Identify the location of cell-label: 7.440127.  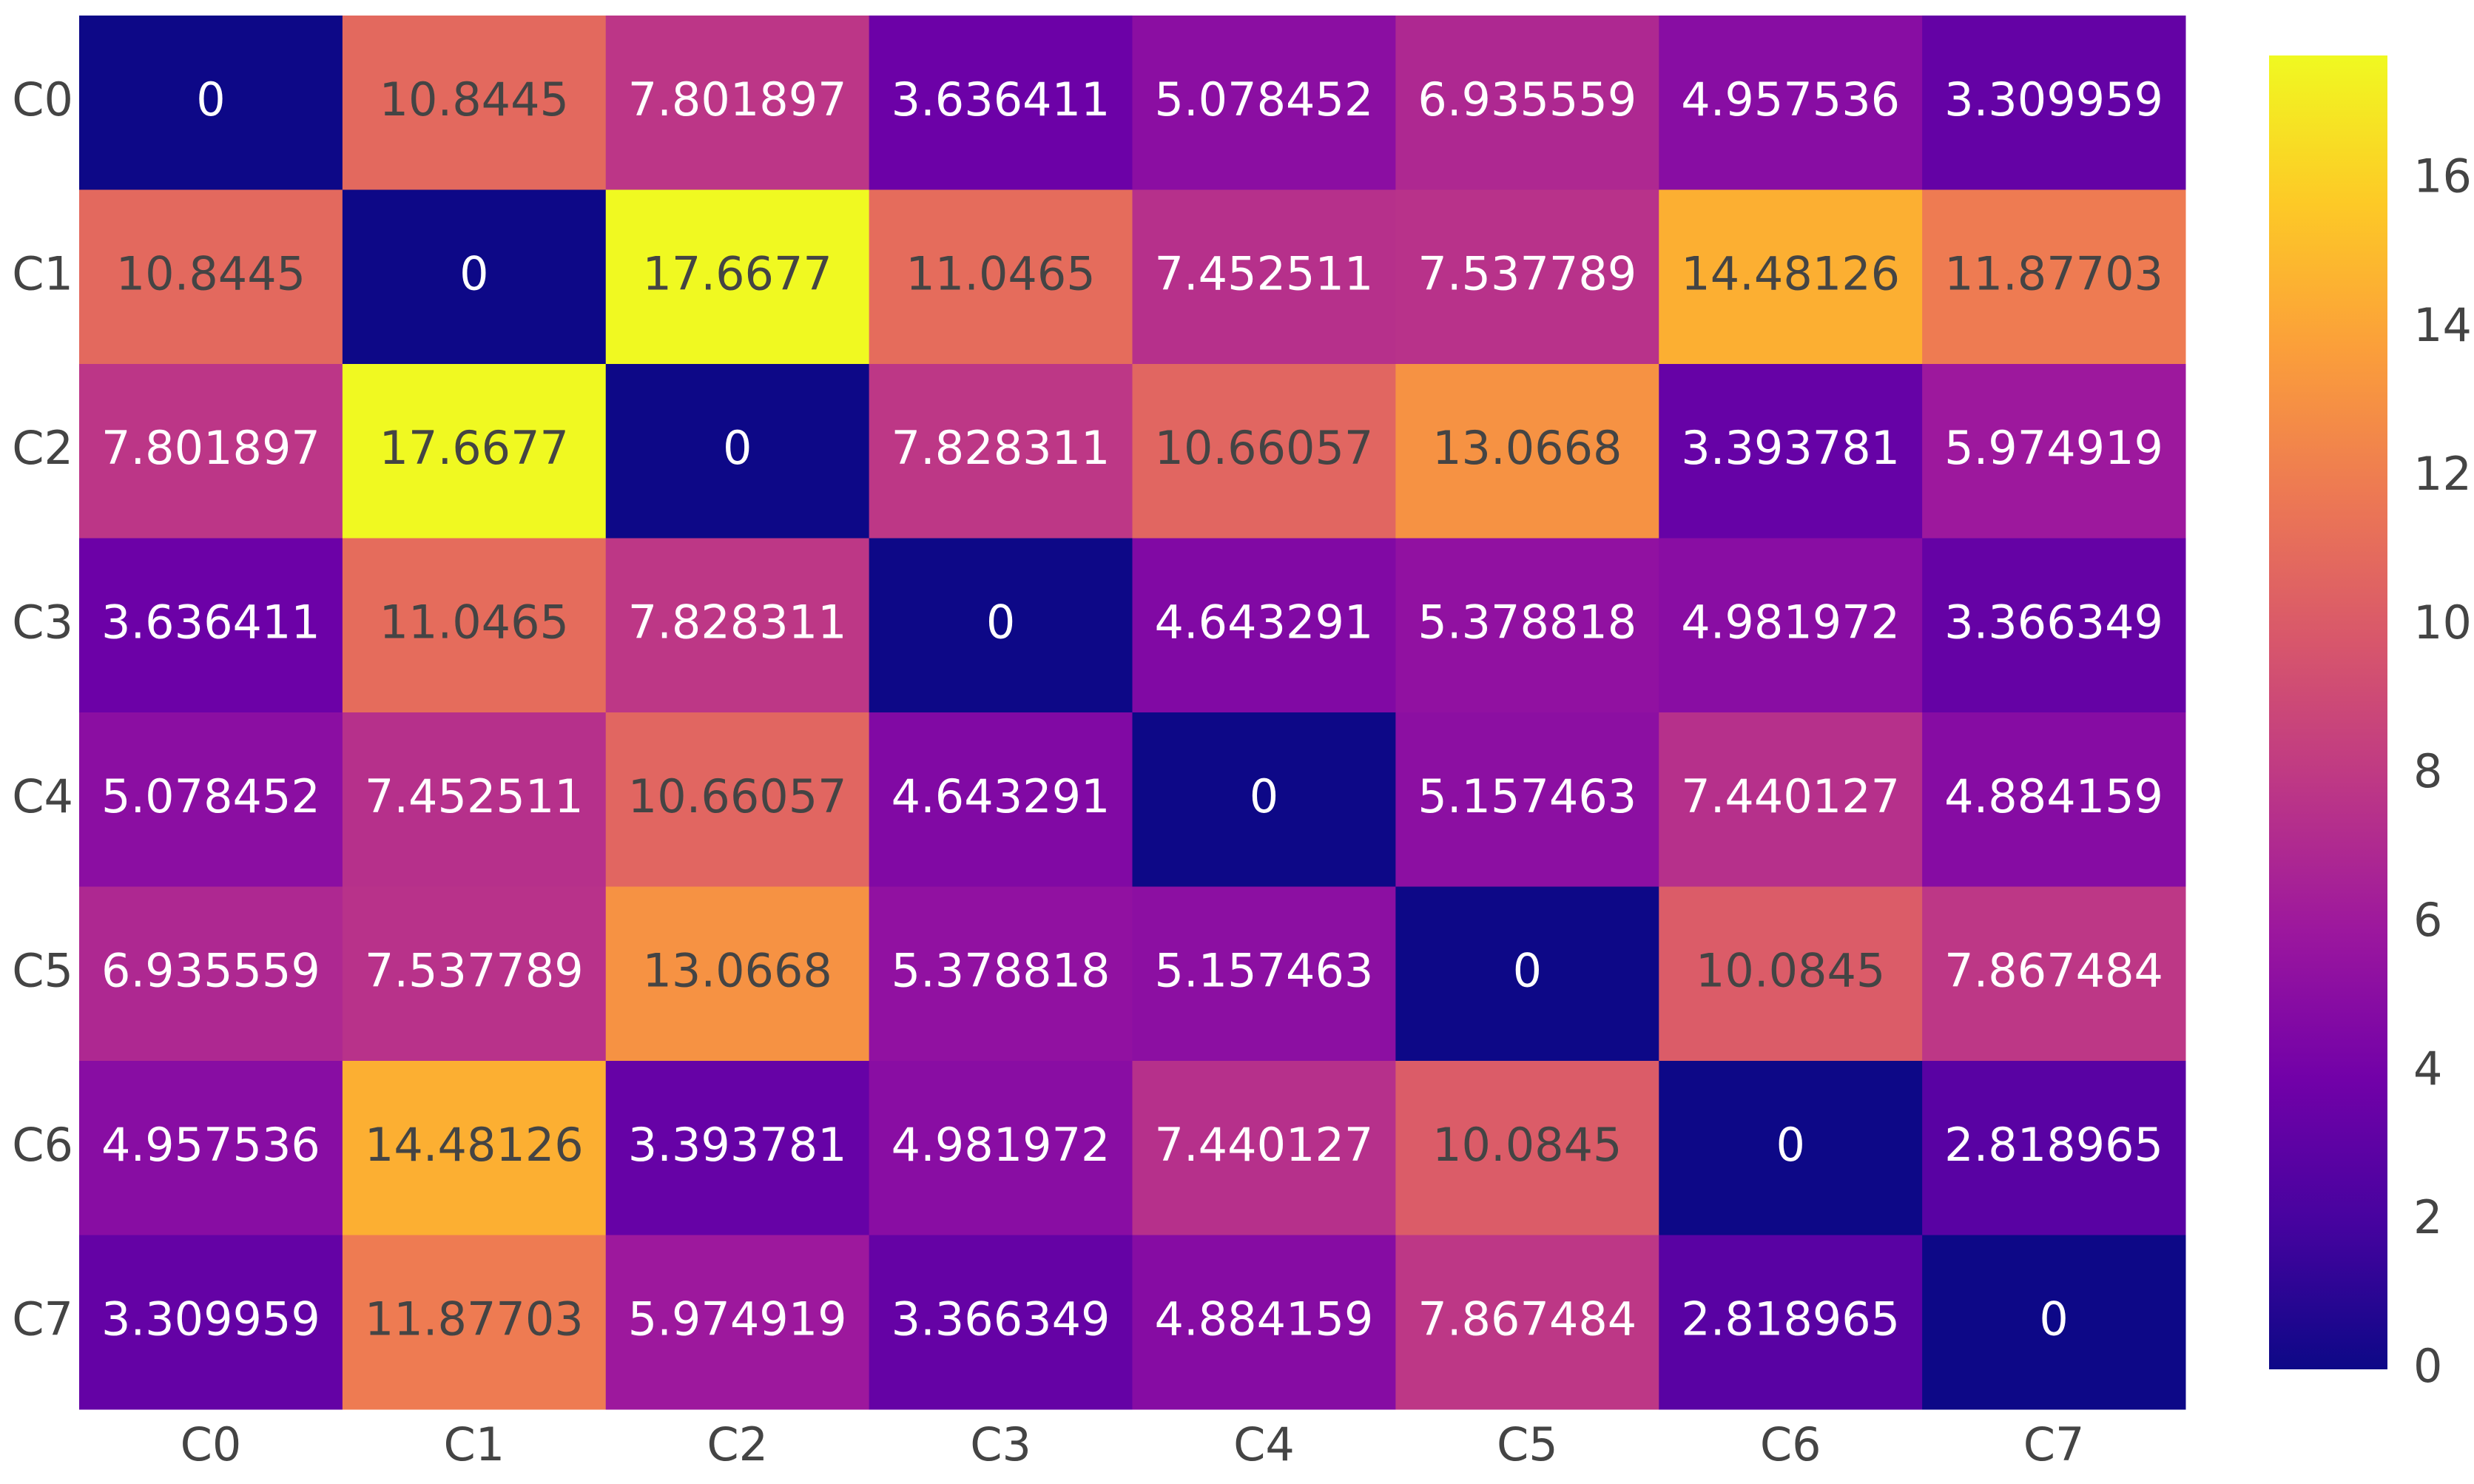
(1791, 796).